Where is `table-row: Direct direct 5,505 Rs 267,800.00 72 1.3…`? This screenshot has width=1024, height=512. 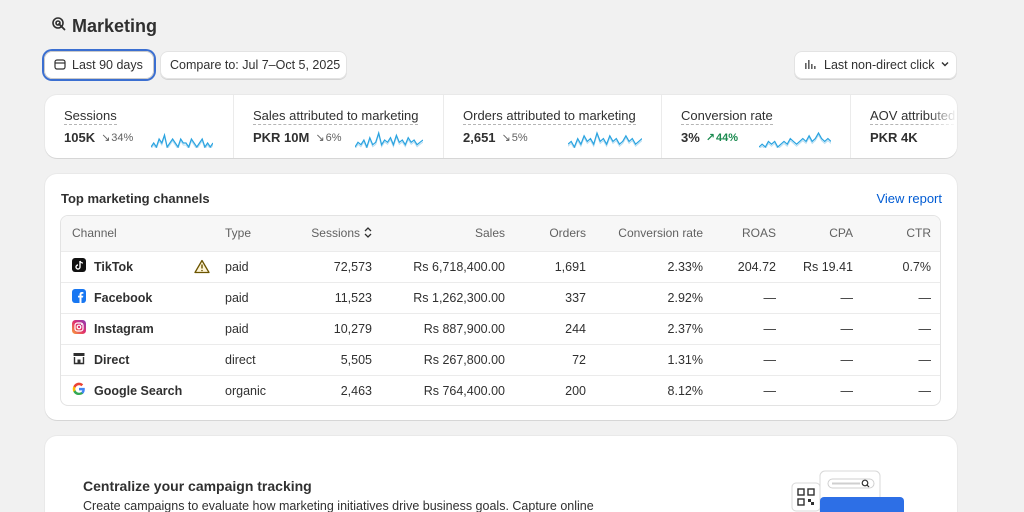 table-row: Direct direct 5,505 Rs 267,800.00 72 1.3… is located at coordinates (500, 359).